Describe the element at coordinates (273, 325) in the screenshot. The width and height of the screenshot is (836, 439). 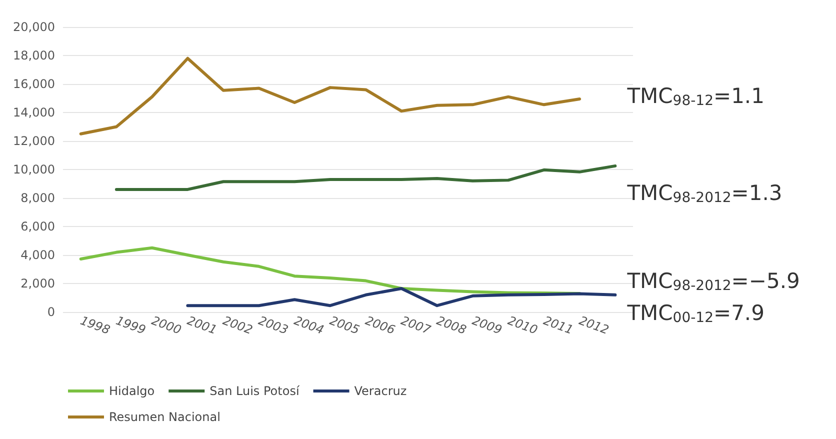
I see `x-tick-label: 2003` at that location.